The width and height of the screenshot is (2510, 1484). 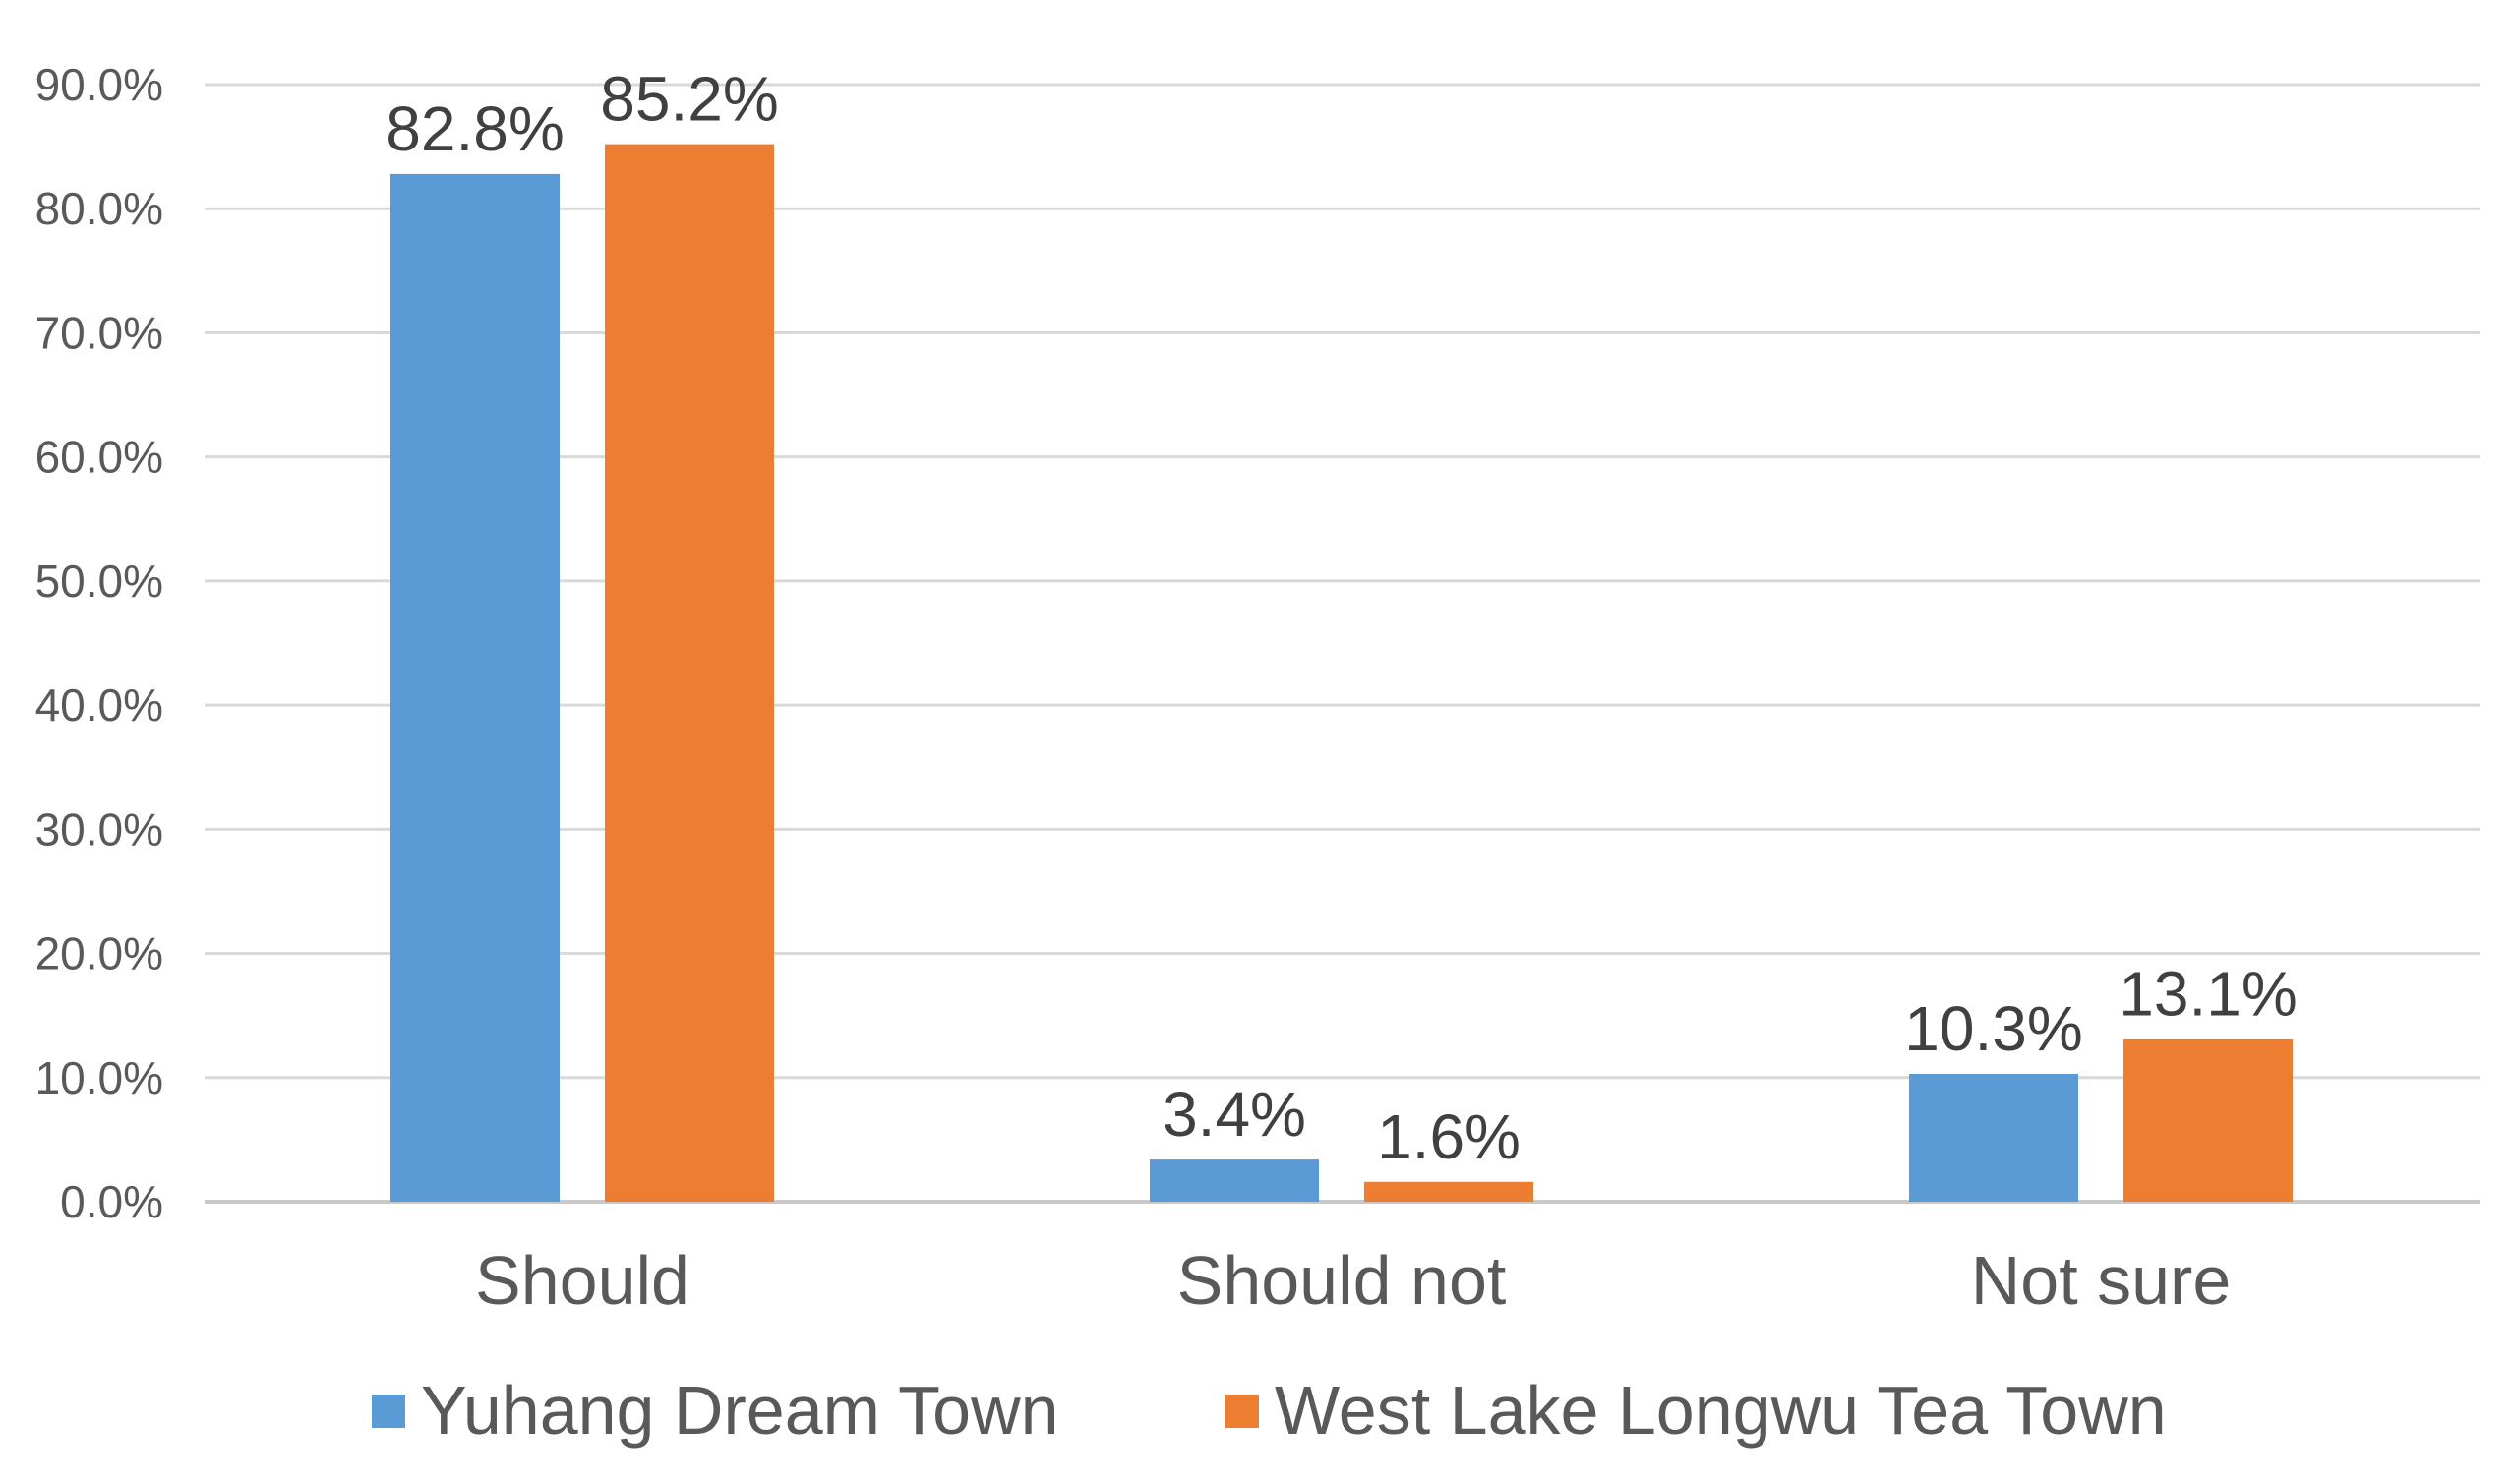 What do you see at coordinates (99, 85) in the screenshot?
I see `y-tick-label: 90.0%` at bounding box center [99, 85].